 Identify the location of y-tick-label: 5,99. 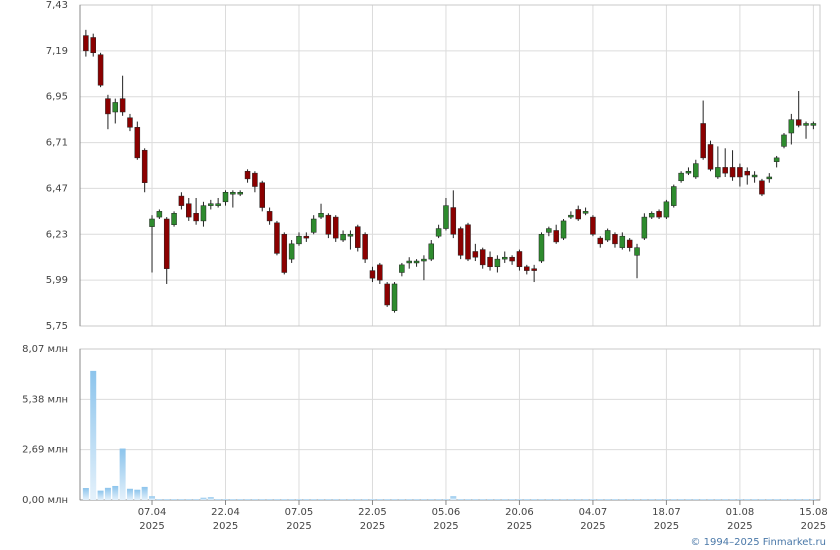
(57, 280).